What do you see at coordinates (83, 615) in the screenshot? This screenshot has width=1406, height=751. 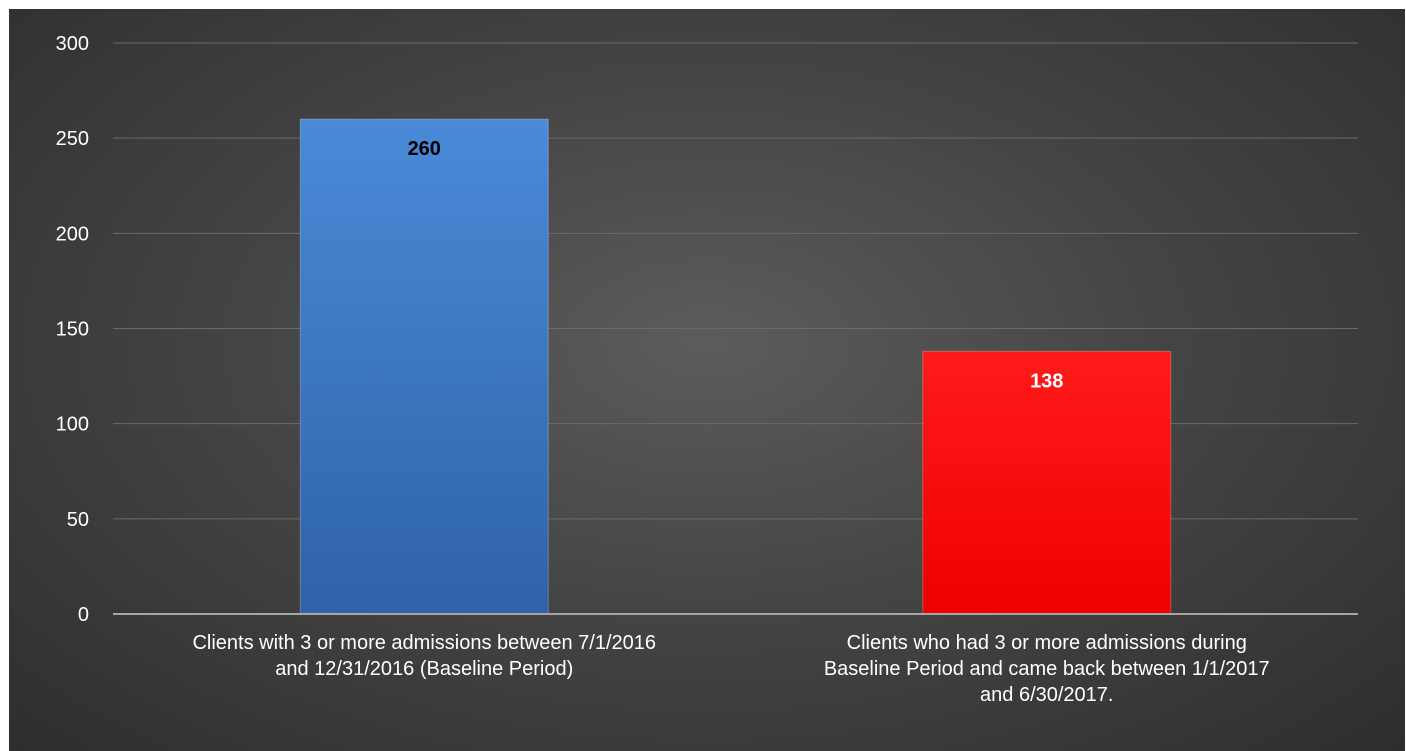 I see `y-tick-label: 0` at bounding box center [83, 615].